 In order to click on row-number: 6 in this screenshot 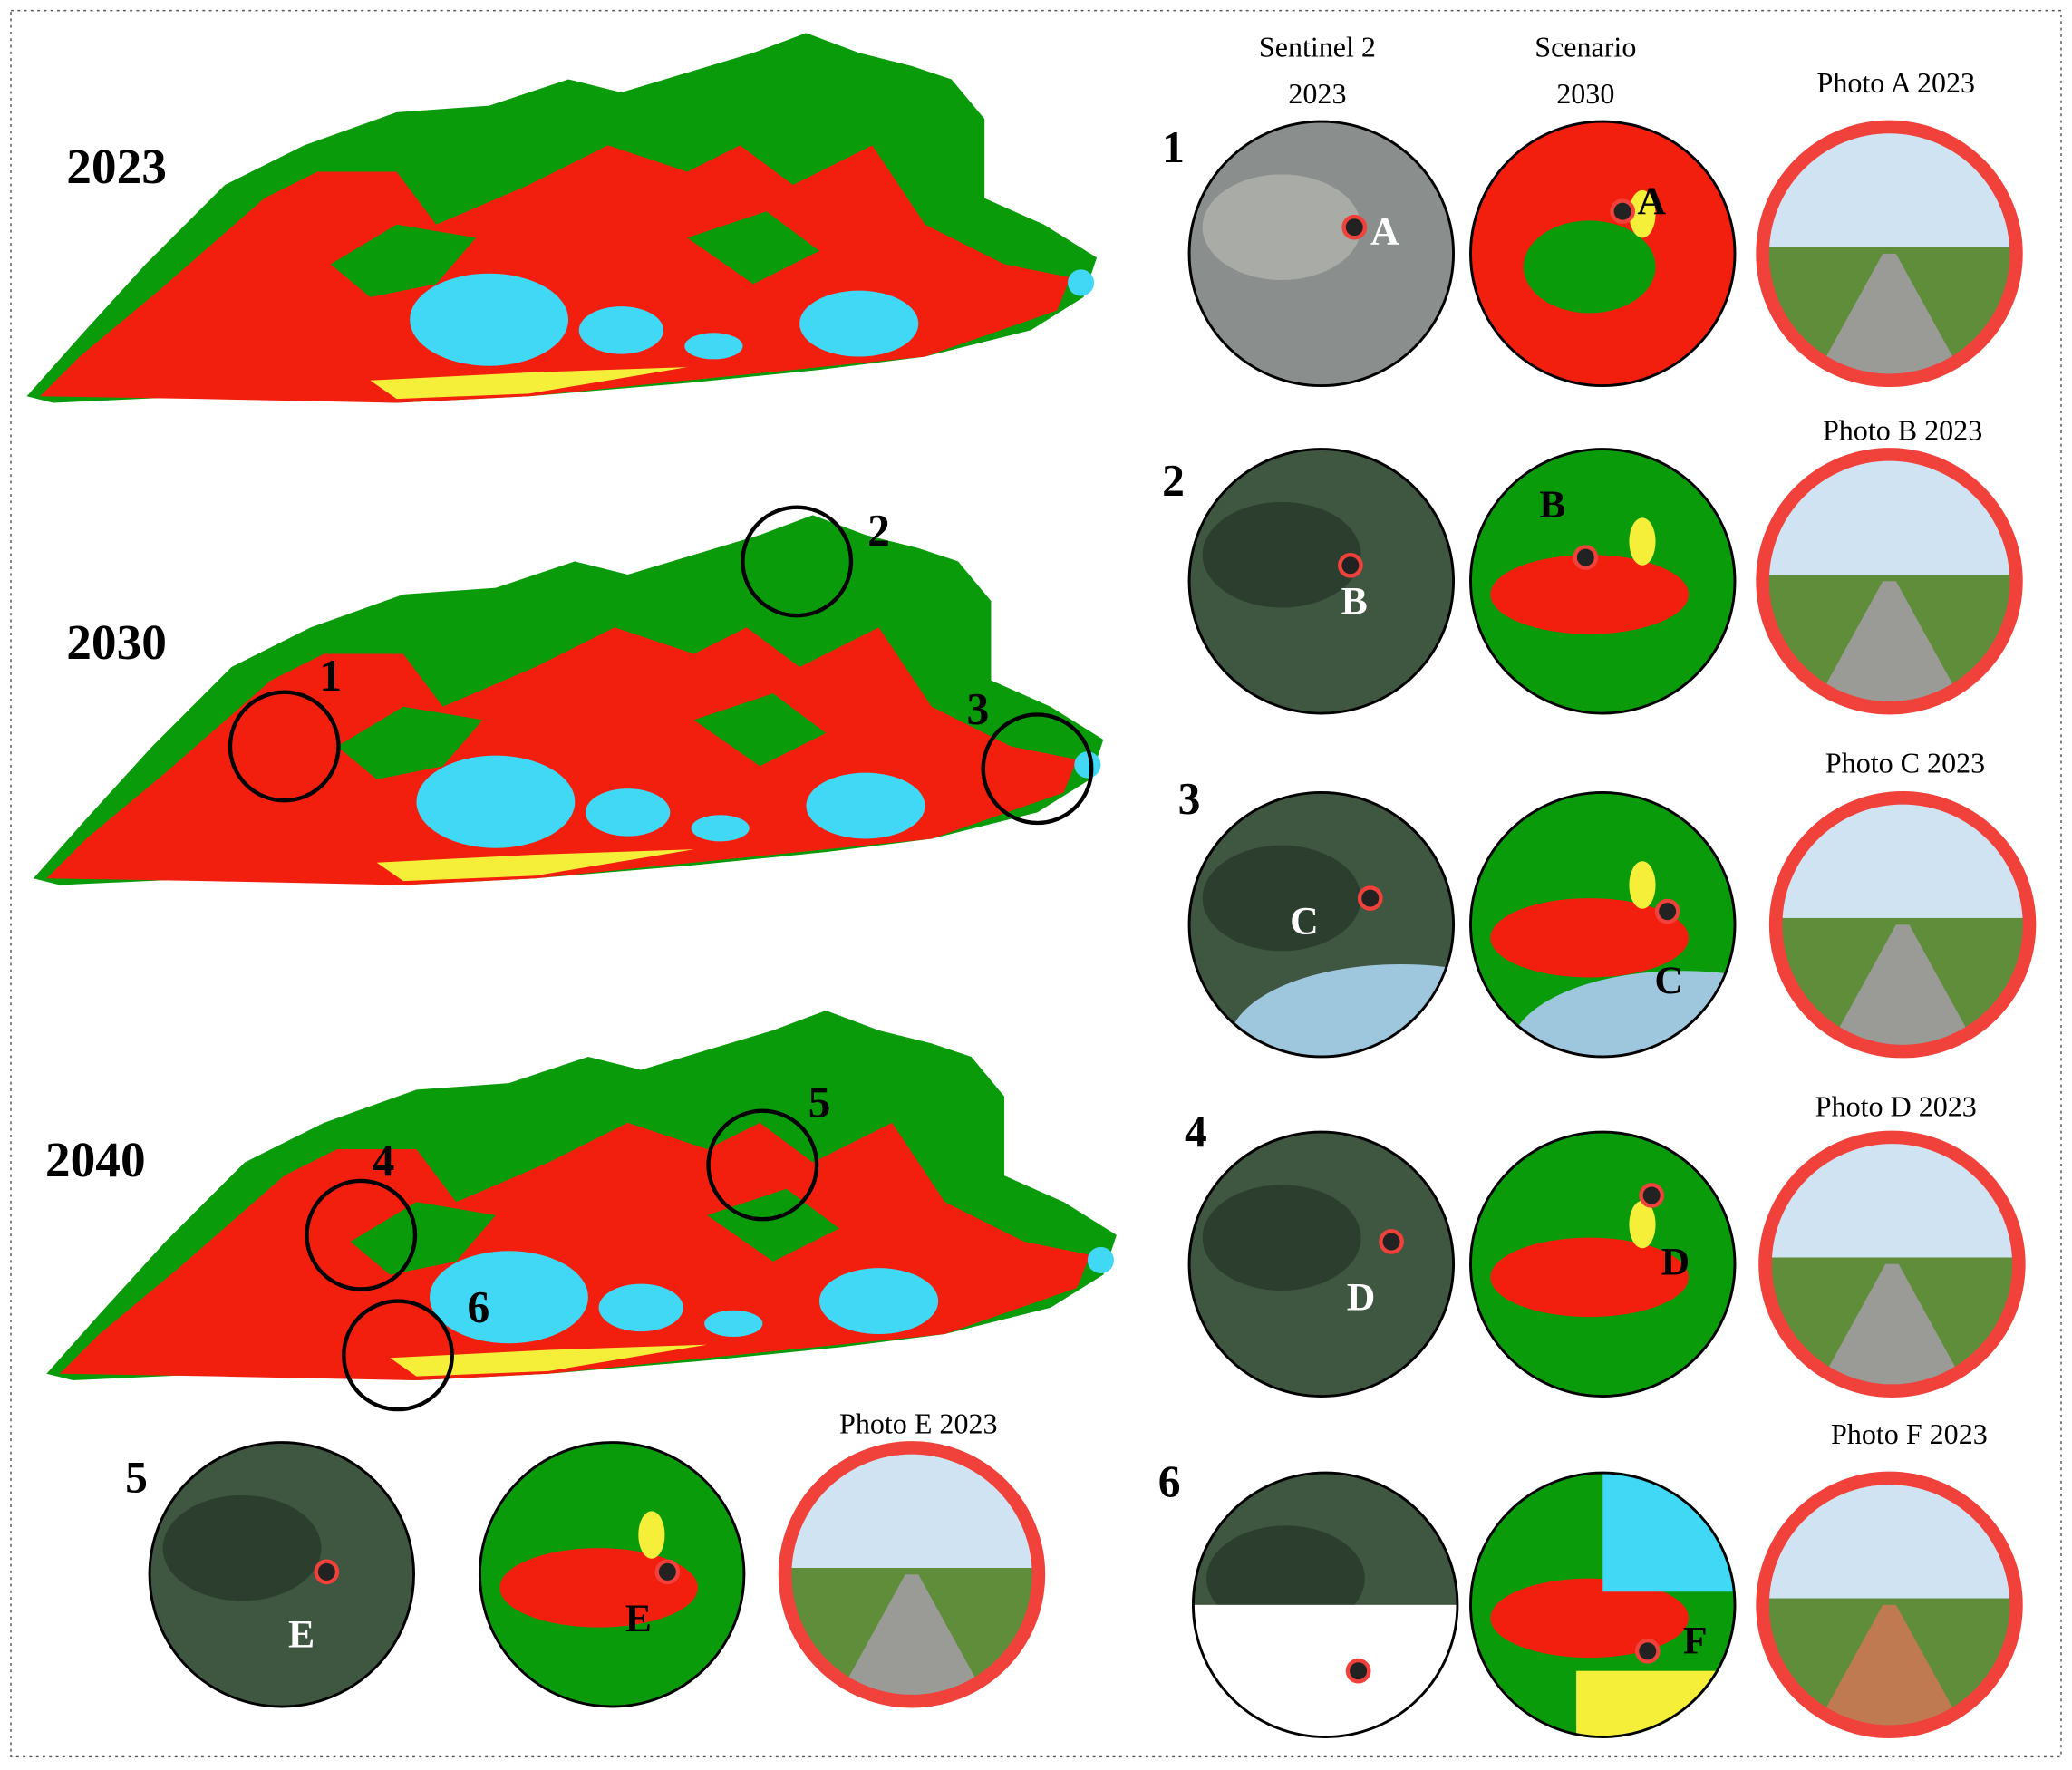, I will do `click(1169, 1481)`.